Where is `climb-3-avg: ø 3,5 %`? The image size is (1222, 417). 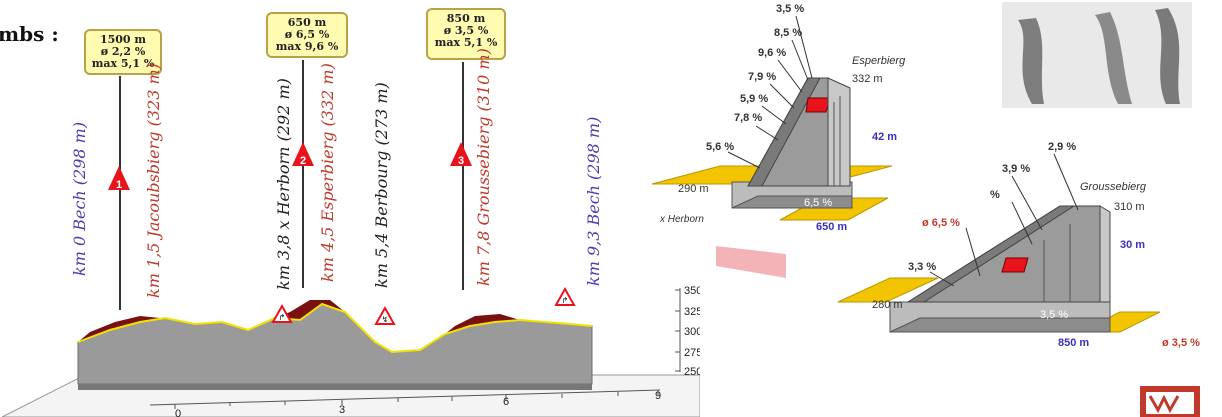
climb-3-avg: ø 3,5 % is located at coordinates (466, 30).